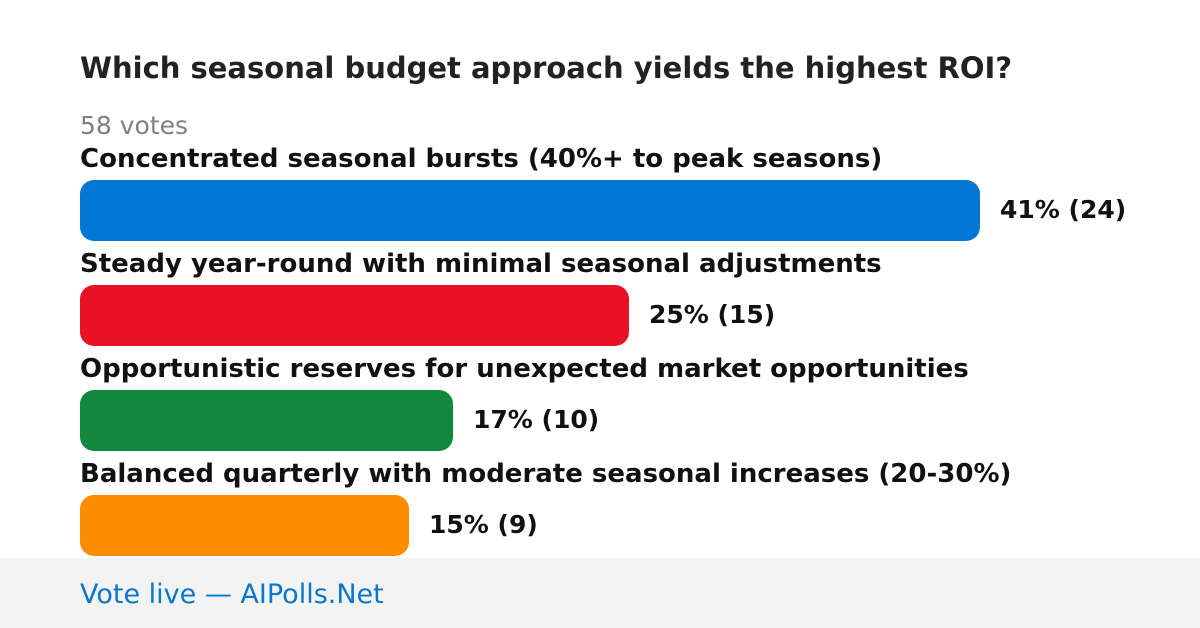 This screenshot has height=628, width=1200. What do you see at coordinates (483, 524) in the screenshot?
I see `bar-value-label: 15% (9)` at bounding box center [483, 524].